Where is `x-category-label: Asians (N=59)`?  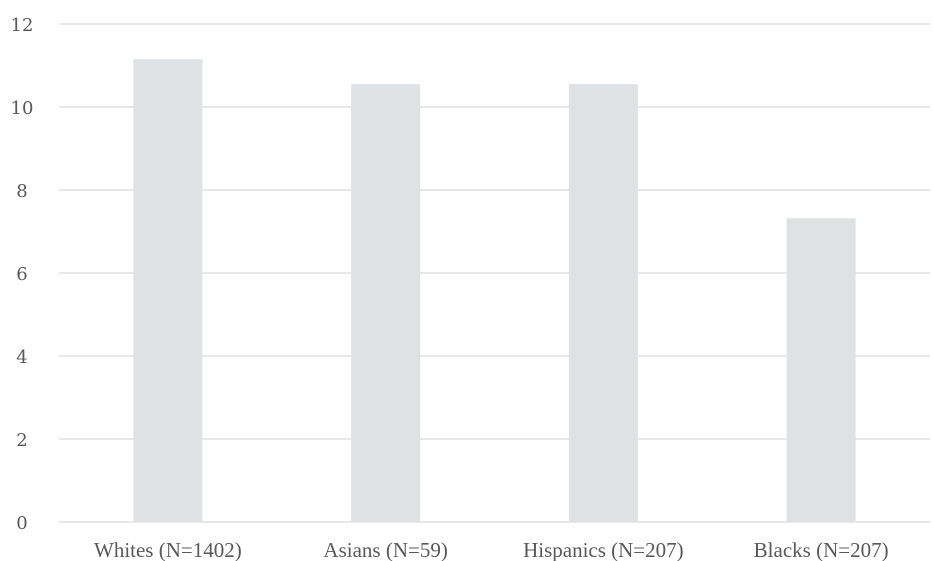 x-category-label: Asians (N=59) is located at coordinates (385, 549).